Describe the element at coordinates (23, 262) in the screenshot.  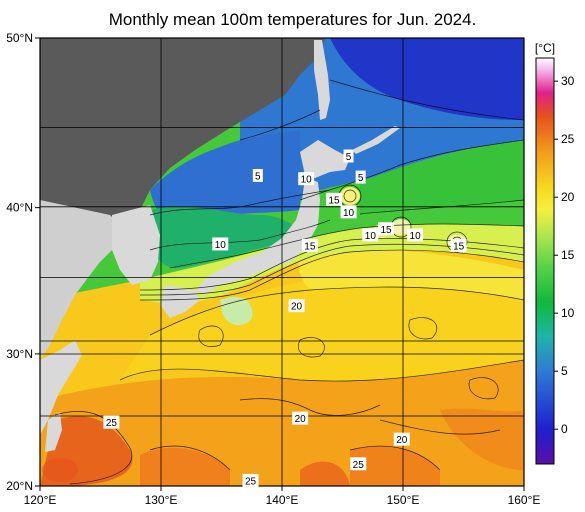
I see `y-axis: 50°N 40°N 30°N 20°N` at that location.